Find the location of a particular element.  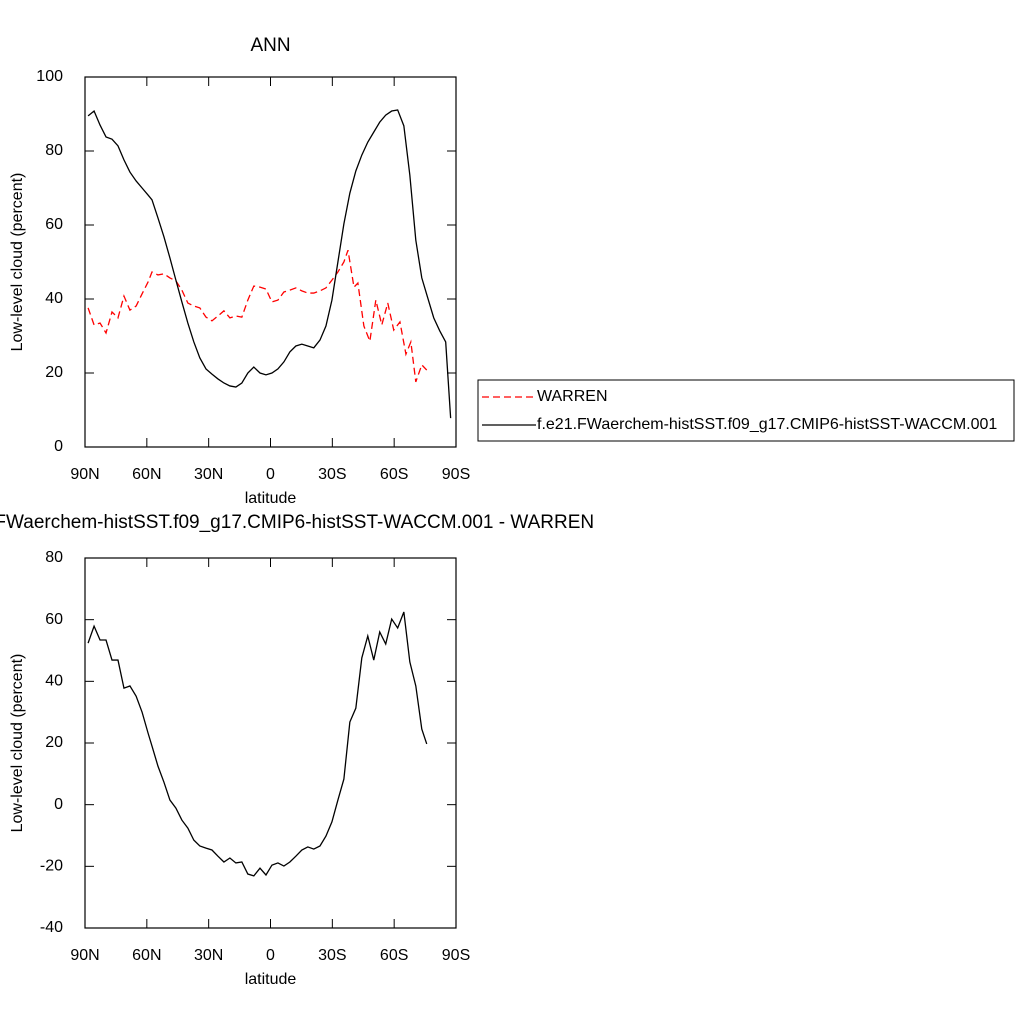

legend-frame is located at coordinates (746, 410).